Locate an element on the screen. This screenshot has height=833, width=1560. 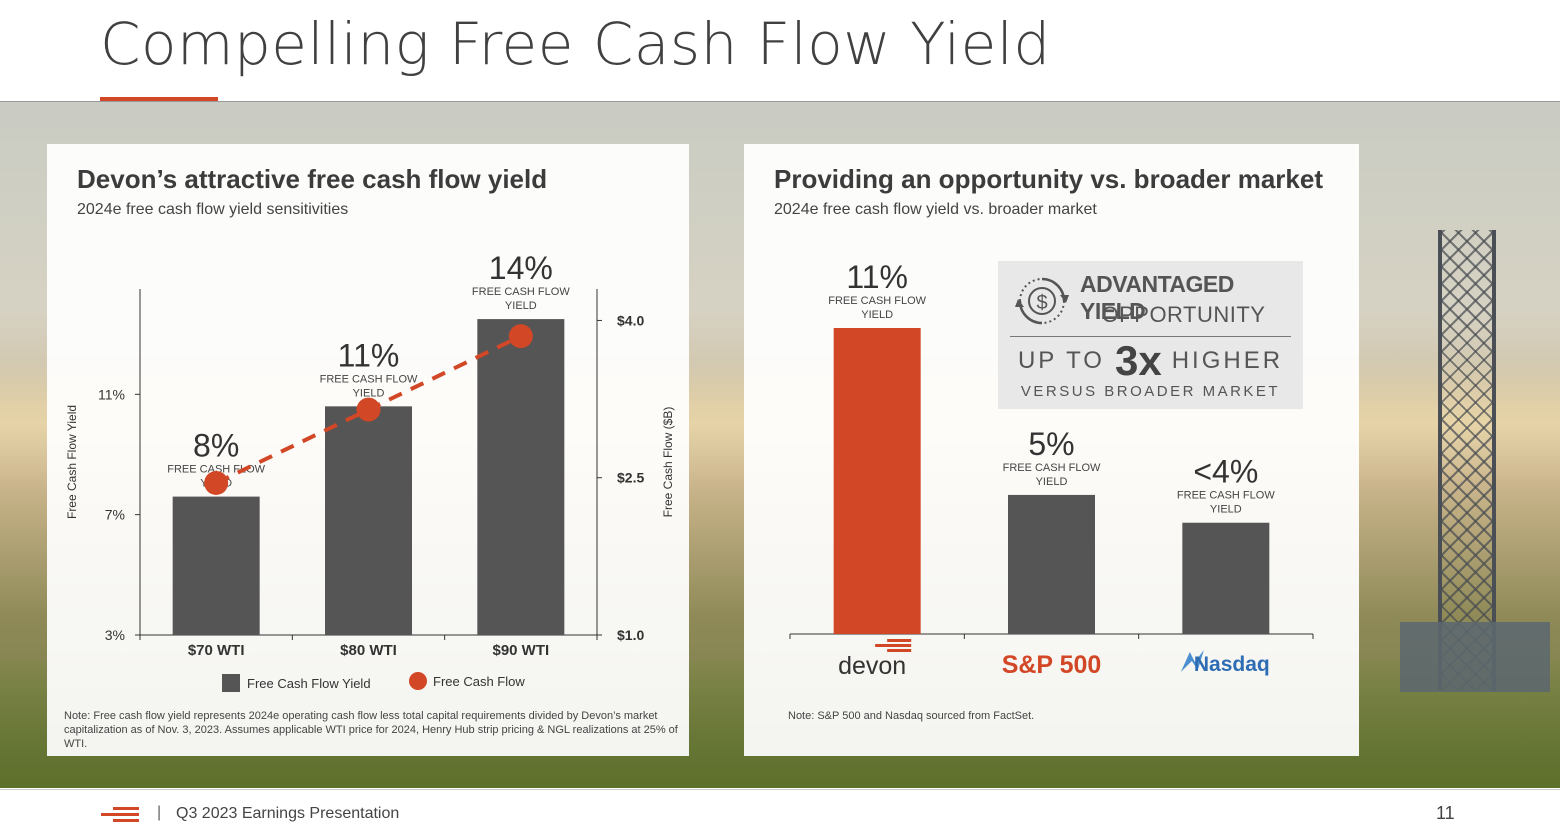
higher-text: HIGHER is located at coordinates (1227, 360).